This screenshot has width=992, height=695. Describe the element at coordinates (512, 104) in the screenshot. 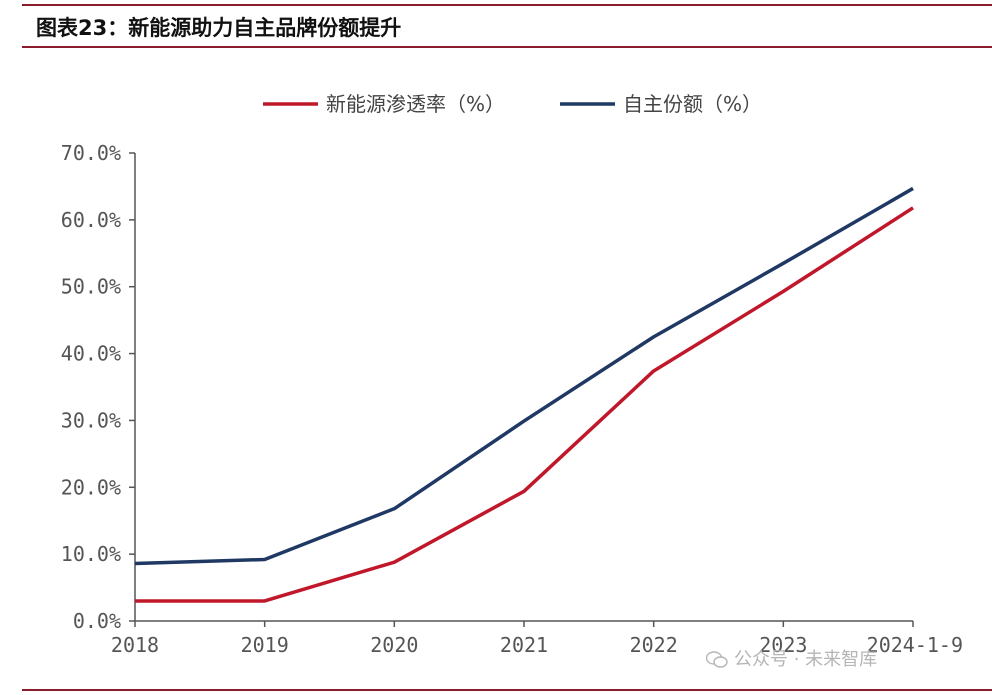

I see `legend: 新能源渗透率（%） 自主份额（%）` at that location.